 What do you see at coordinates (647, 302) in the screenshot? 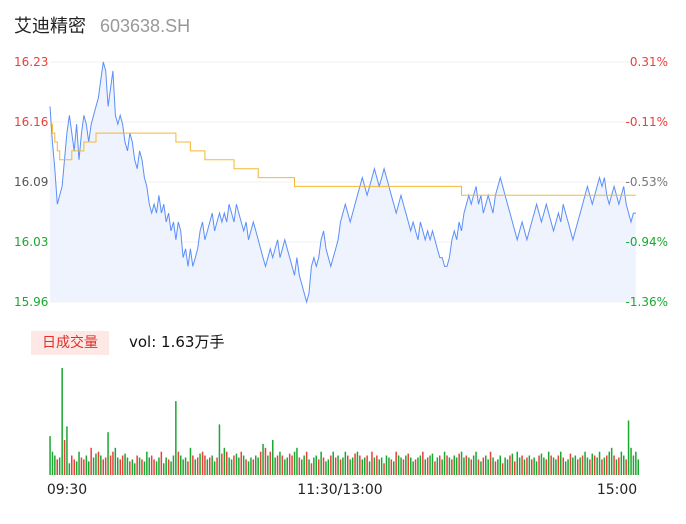
I see `y-right-tick-label: -1.36%` at bounding box center [647, 302].